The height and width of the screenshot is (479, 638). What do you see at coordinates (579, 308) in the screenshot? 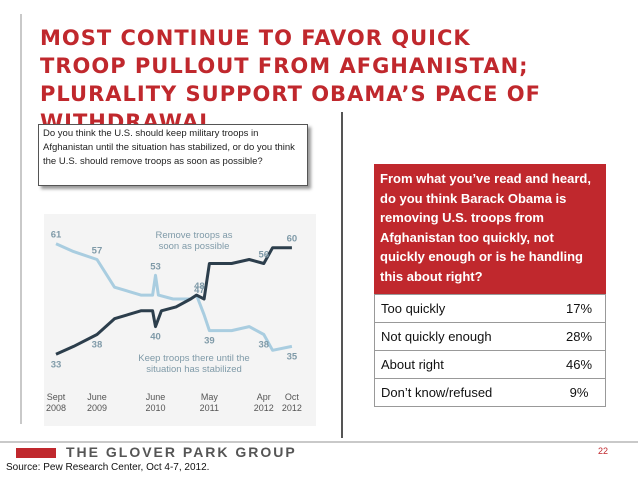
I see `result-value: 17%` at bounding box center [579, 308].